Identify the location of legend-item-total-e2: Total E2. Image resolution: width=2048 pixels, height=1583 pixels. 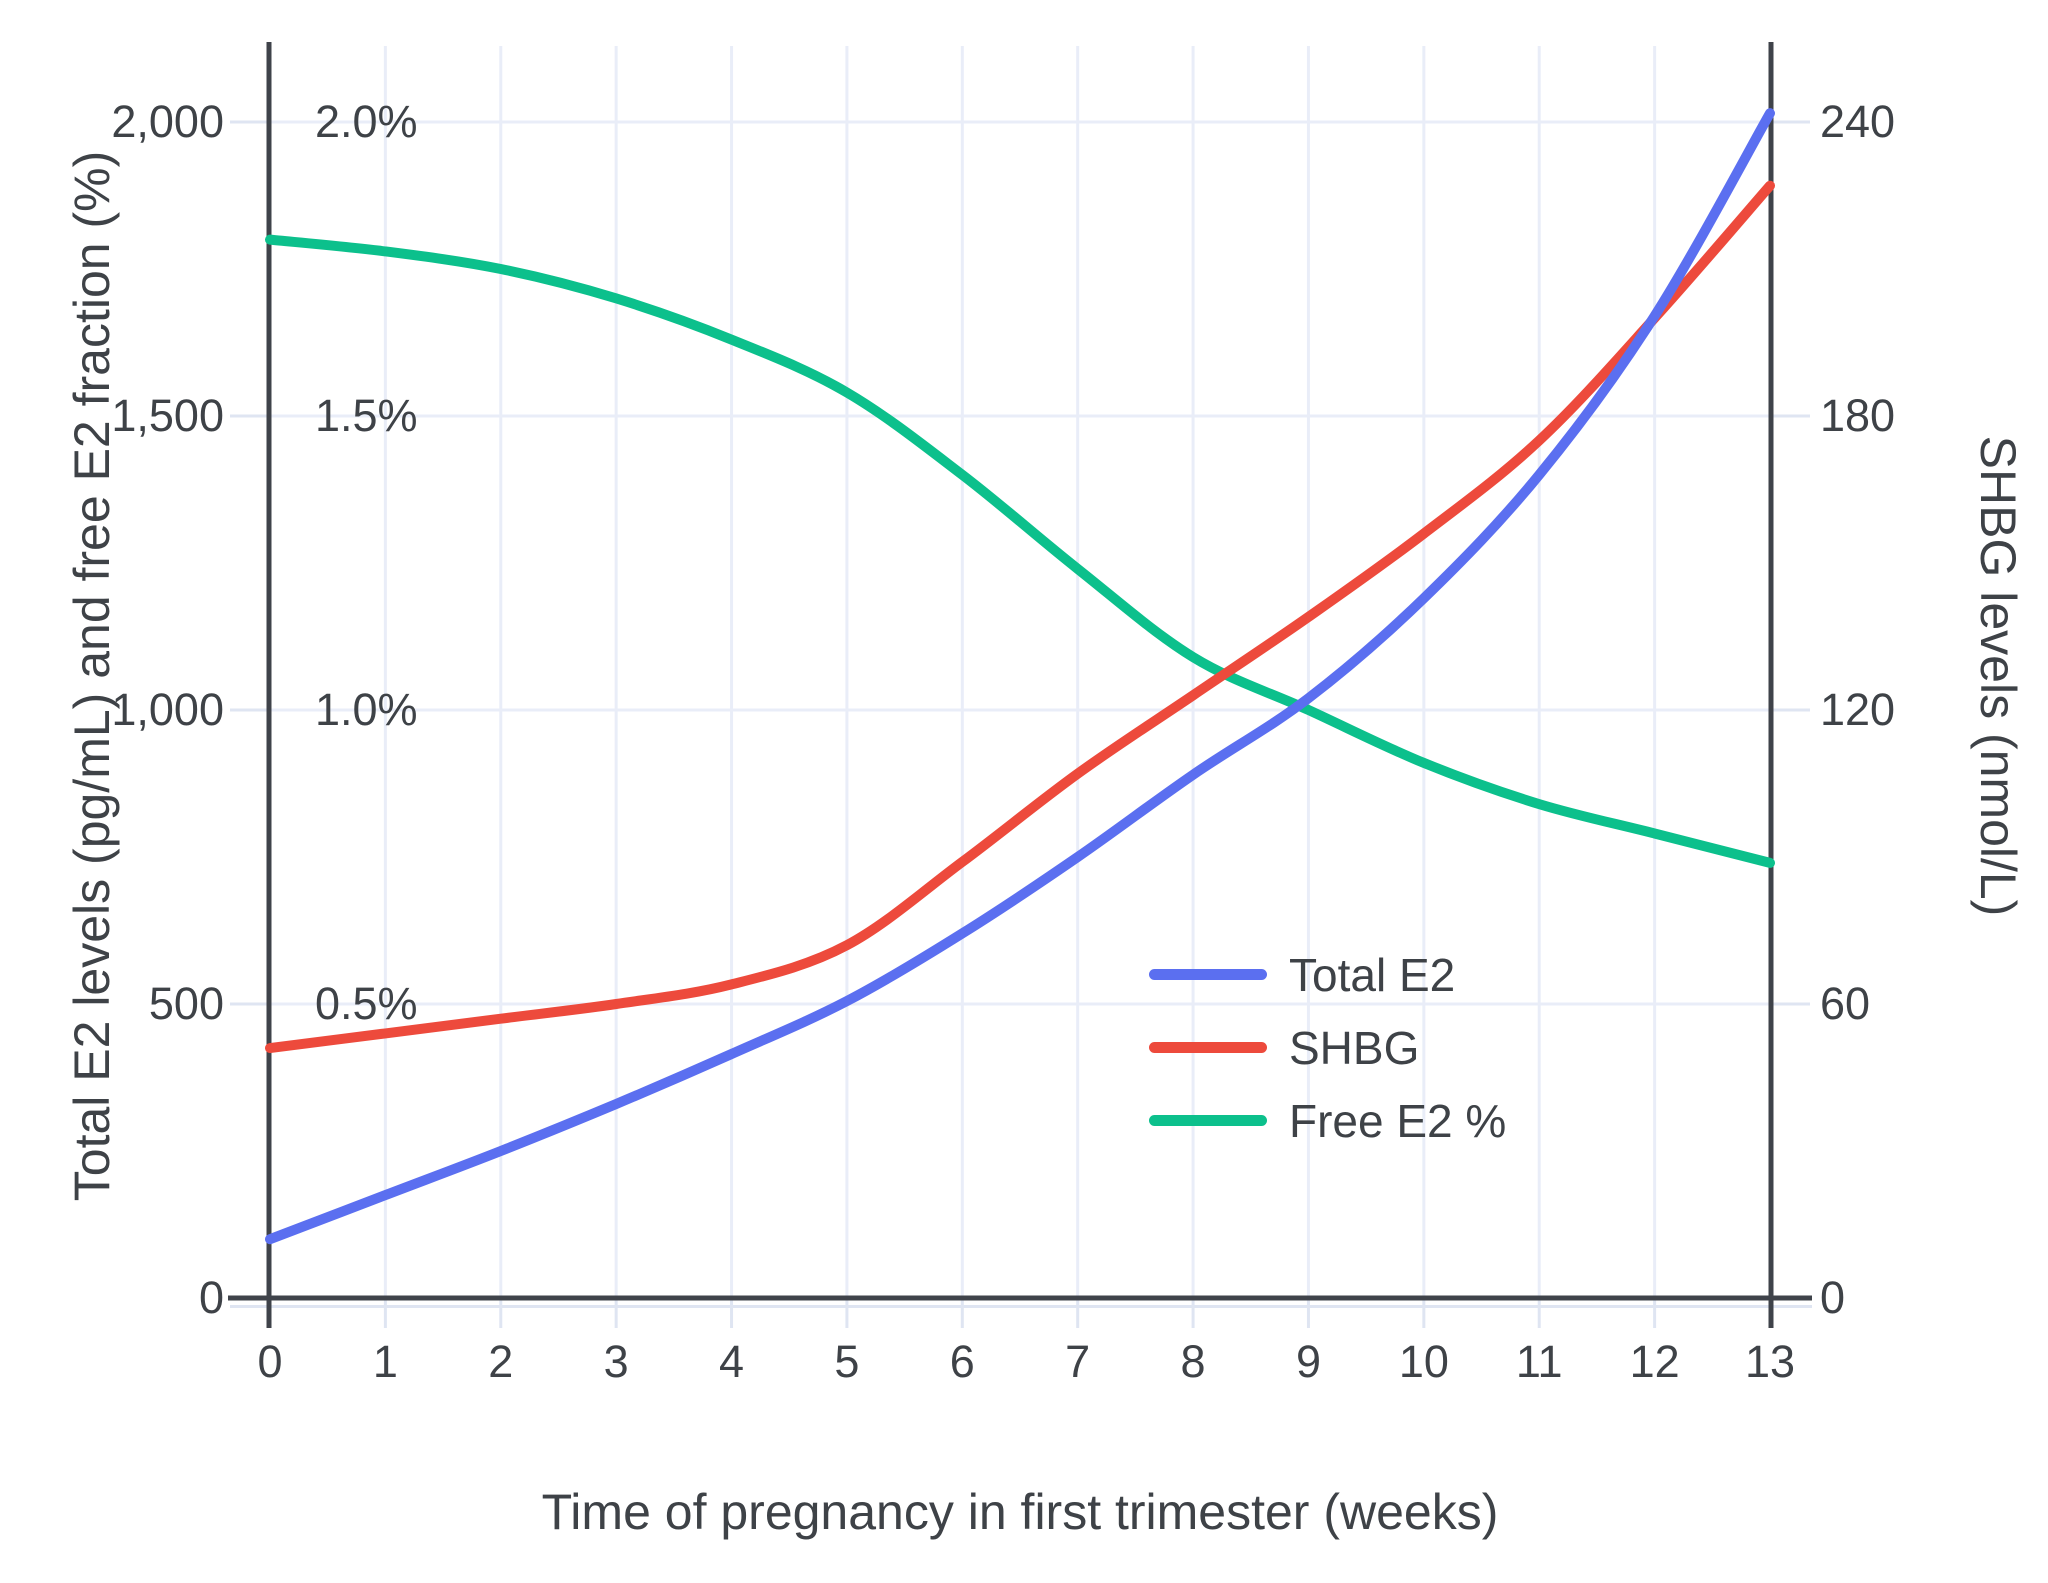
(1327, 974).